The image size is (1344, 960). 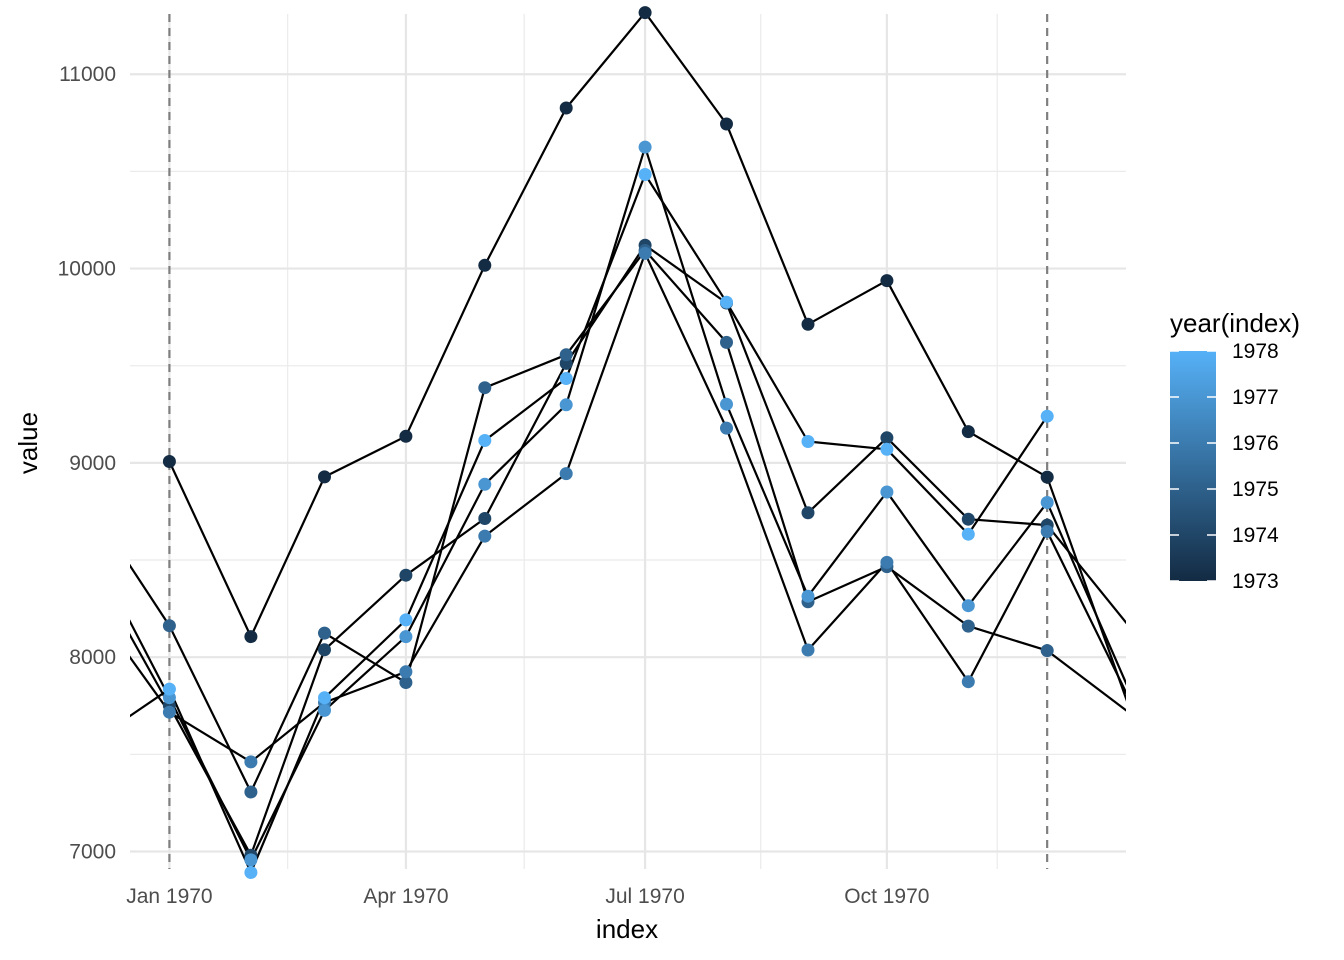 I want to click on legend-label: 1975, so click(x=1255, y=489).